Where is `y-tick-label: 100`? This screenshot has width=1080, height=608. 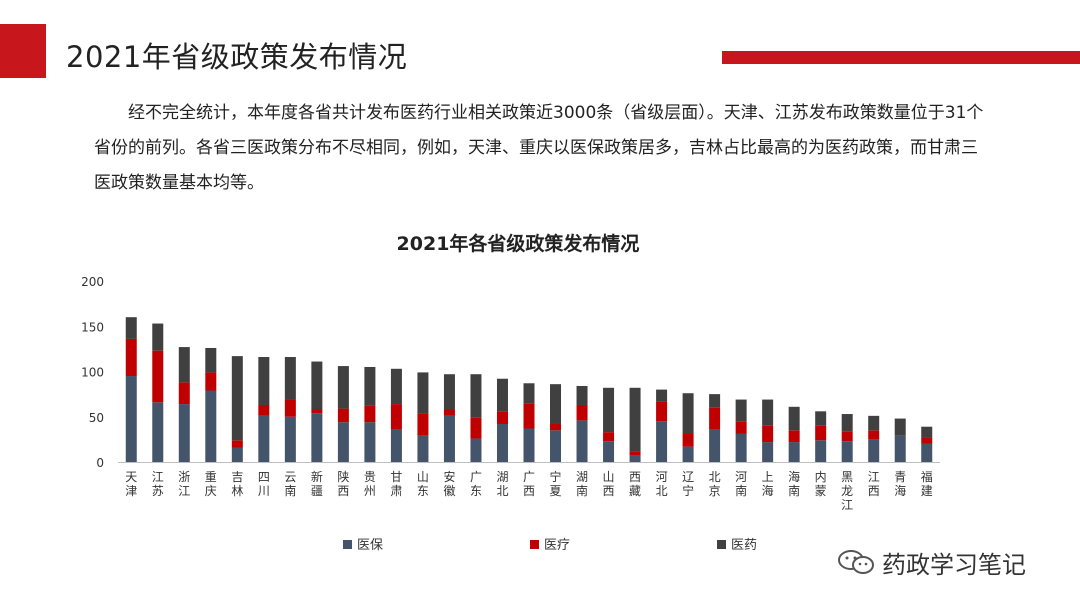 y-tick-label: 100 is located at coordinates (92, 373).